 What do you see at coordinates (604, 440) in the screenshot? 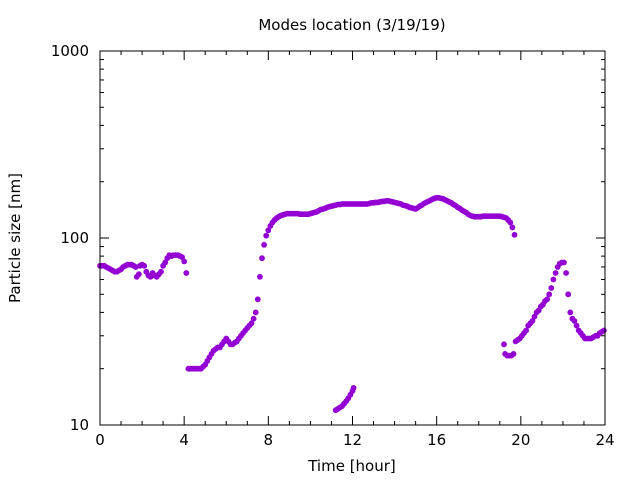
I see `x-tick-label: 24` at bounding box center [604, 440].